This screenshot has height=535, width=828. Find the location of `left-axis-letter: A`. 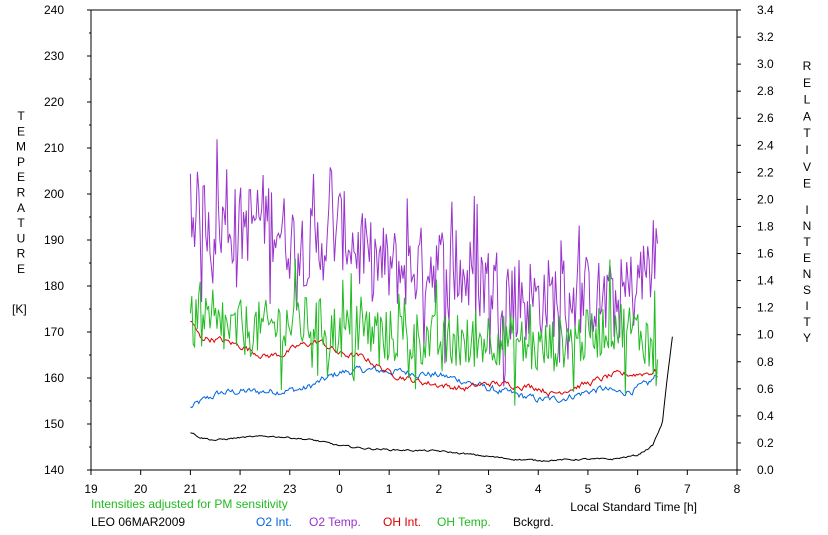

left-axis-letter: A is located at coordinates (21, 208).